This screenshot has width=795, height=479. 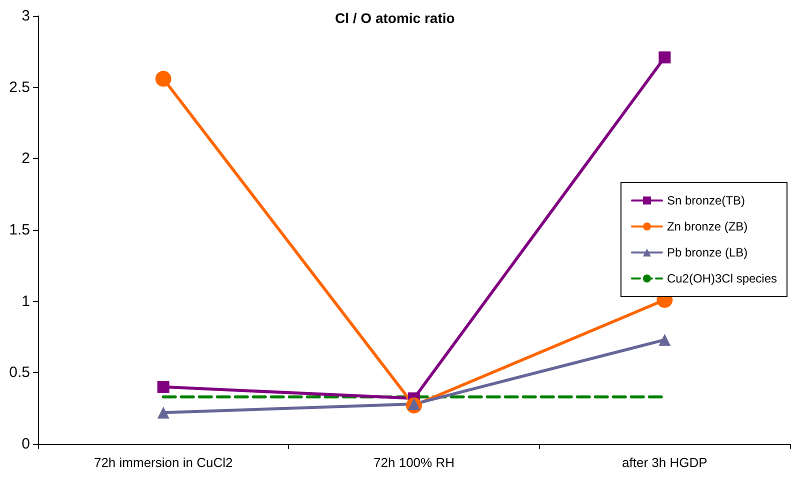 What do you see at coordinates (414, 462) in the screenshot?
I see `x-tick-label: 72h 100% RH` at bounding box center [414, 462].